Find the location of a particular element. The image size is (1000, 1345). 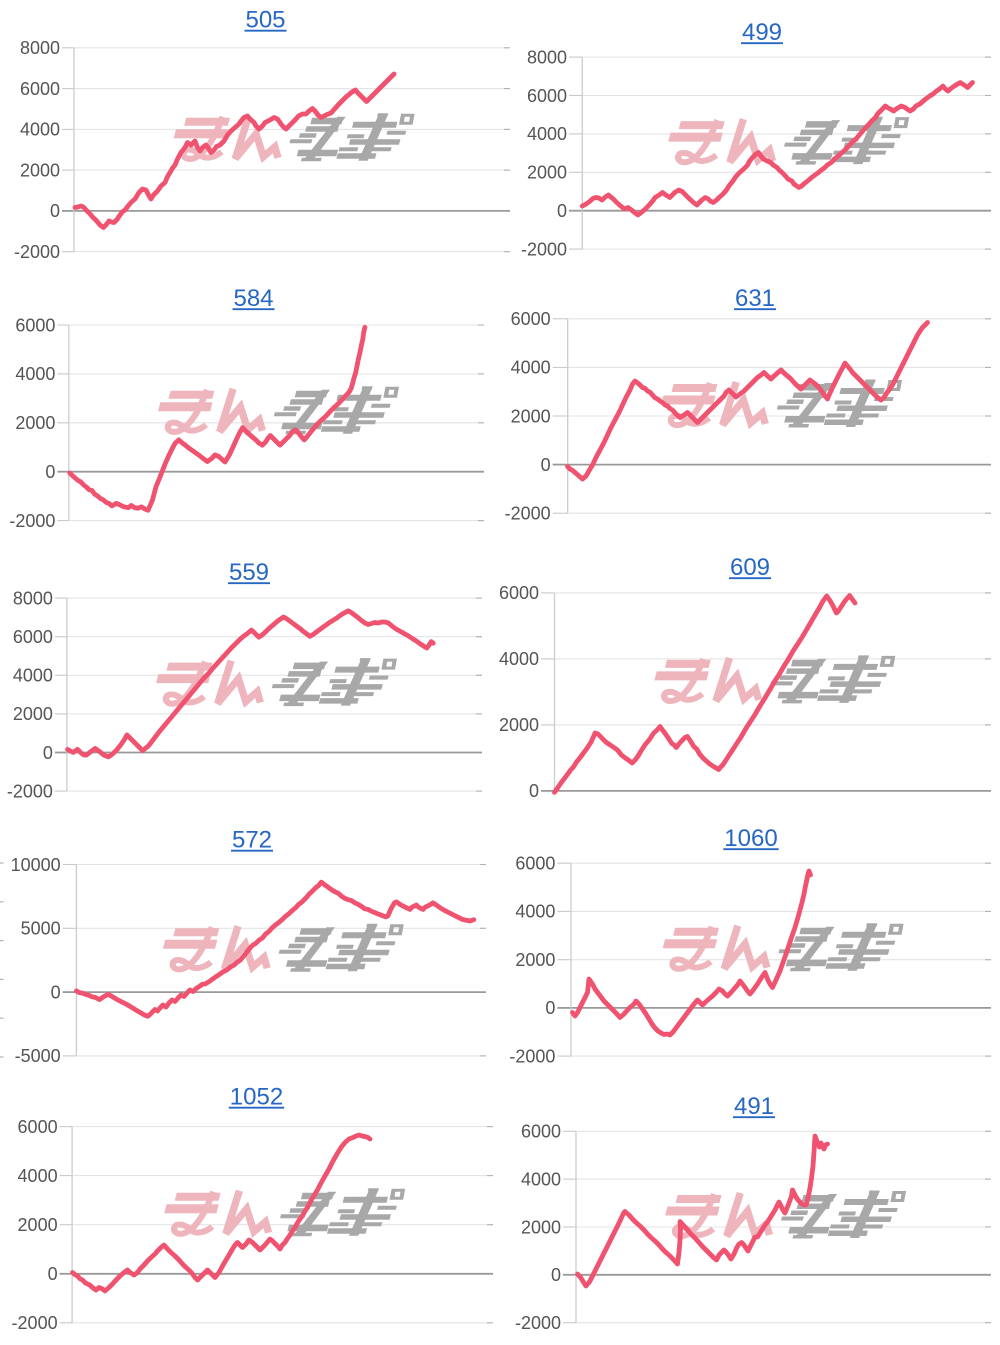

svg-text: 559 is located at coordinates (249, 572).